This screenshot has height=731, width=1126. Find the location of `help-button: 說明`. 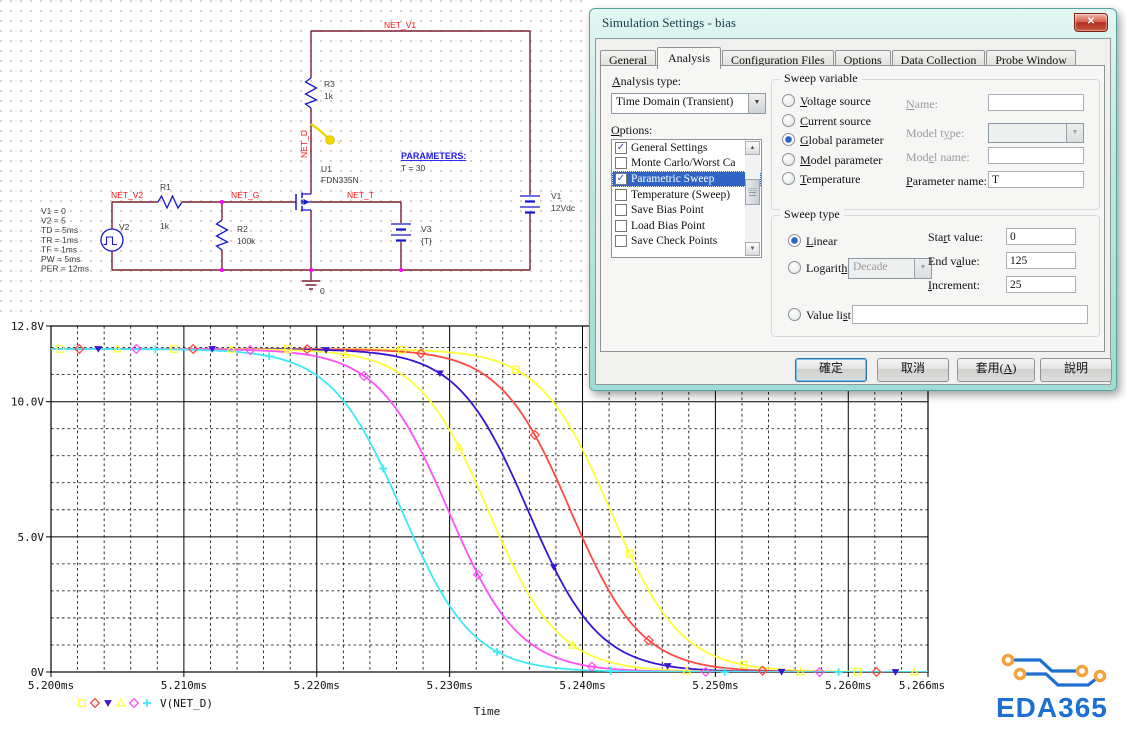

help-button: 說明 is located at coordinates (1076, 370).